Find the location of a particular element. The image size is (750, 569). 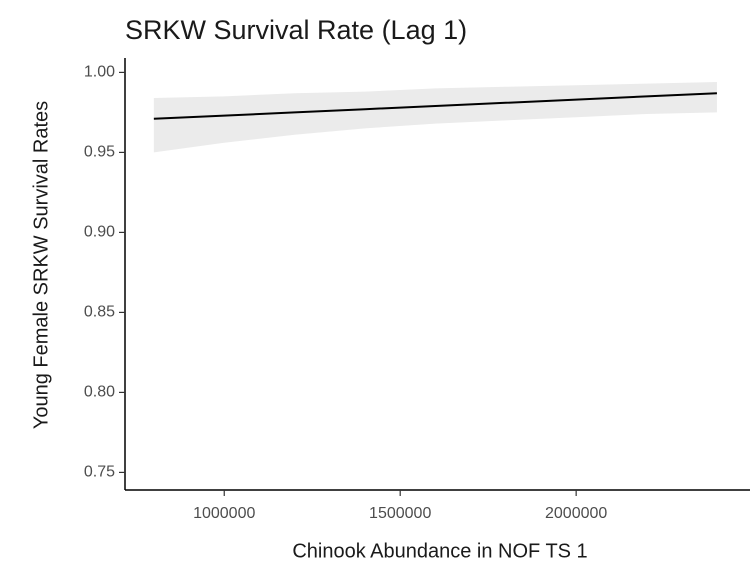

y-tick-label: 0.75 is located at coordinates (99, 472).